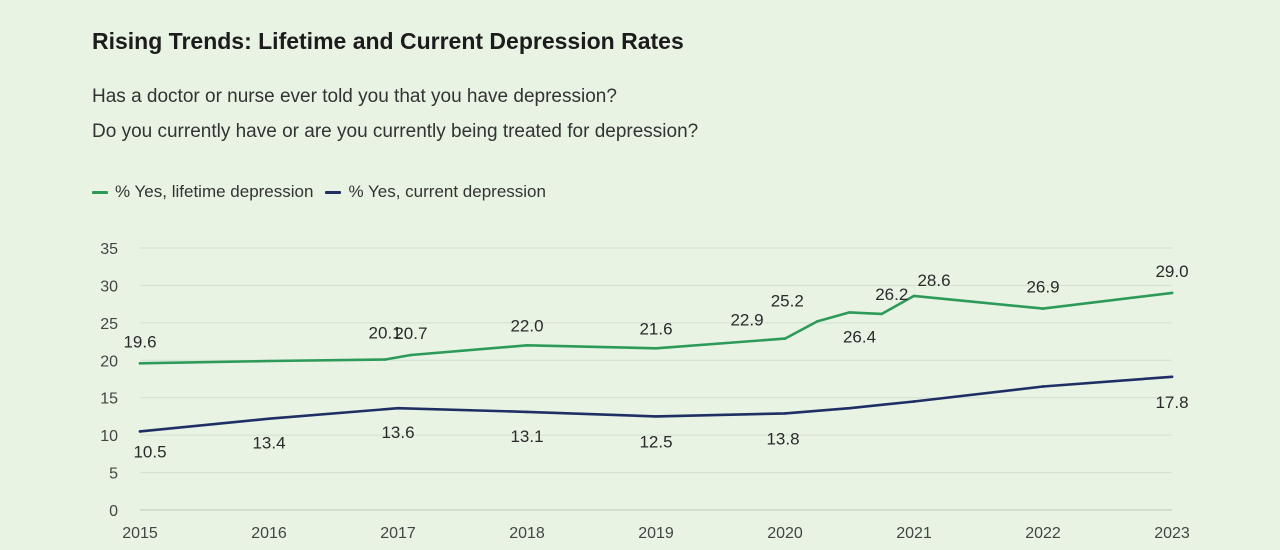 This screenshot has width=1280, height=550. Describe the element at coordinates (914, 533) in the screenshot. I see `x-tick-label: 2021` at that location.